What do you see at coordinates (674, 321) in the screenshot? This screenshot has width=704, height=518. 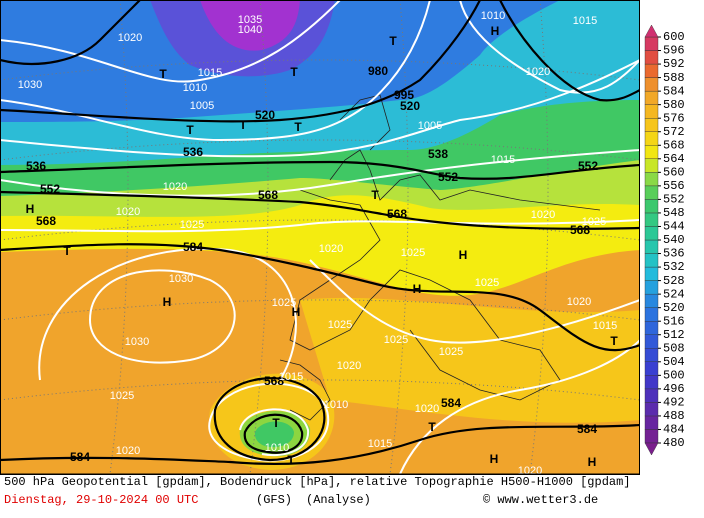 I see `colorbar-label: 516` at bounding box center [674, 321].